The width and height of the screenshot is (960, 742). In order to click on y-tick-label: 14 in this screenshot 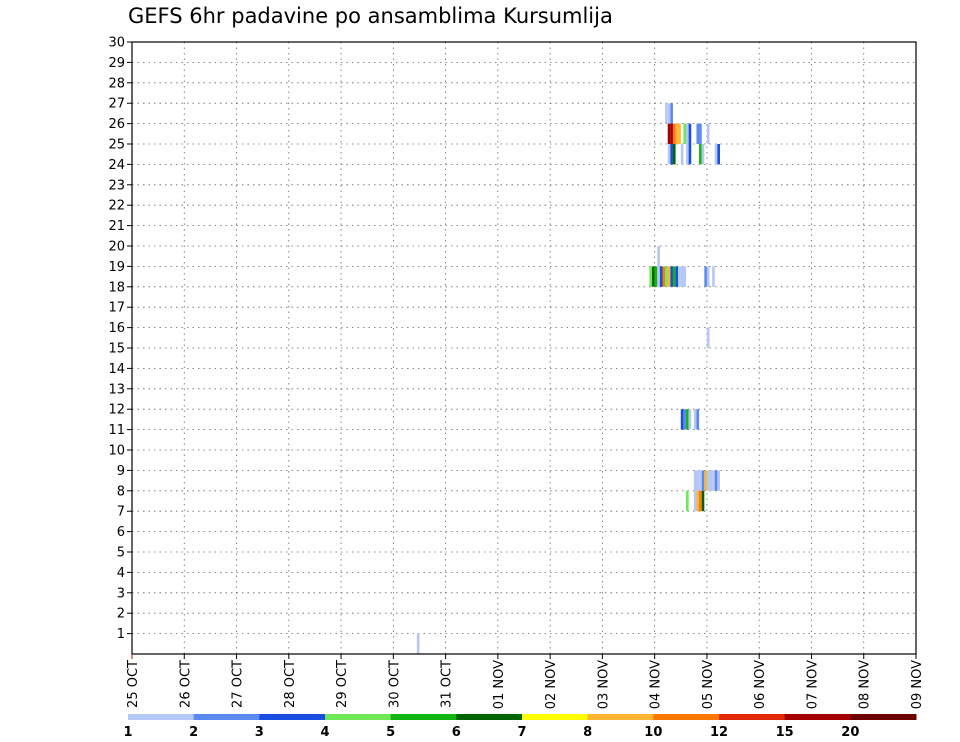, I will do `click(116, 369)`.